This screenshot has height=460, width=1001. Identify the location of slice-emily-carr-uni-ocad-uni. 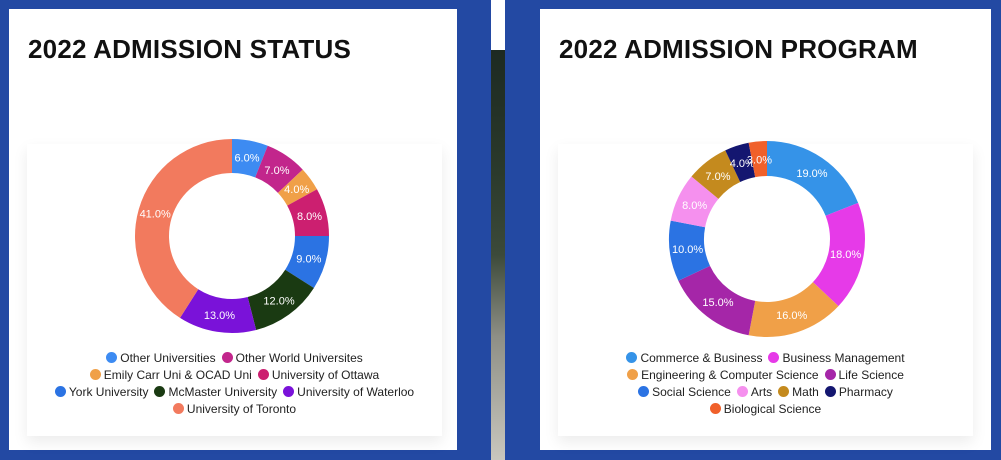
(297, 187).